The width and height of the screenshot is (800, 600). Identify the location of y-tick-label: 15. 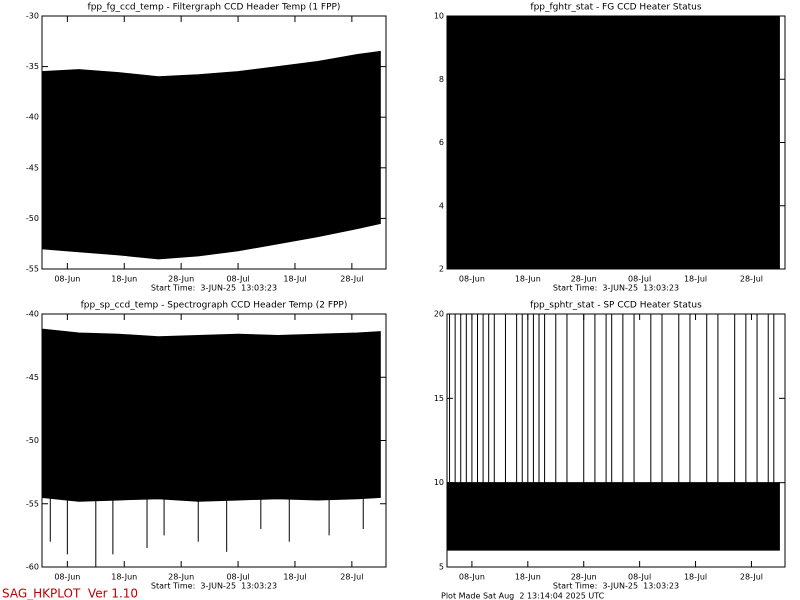
(439, 398).